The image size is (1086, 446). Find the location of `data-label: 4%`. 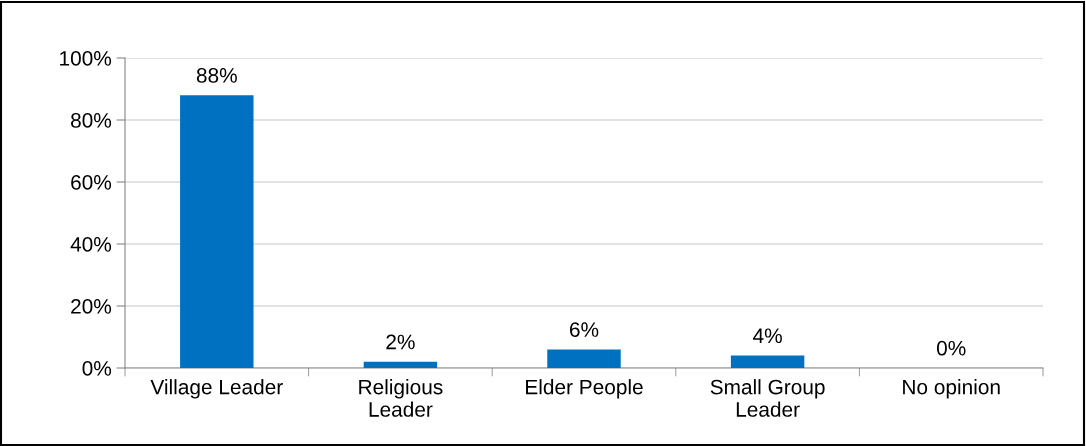

data-label: 4% is located at coordinates (767, 336).